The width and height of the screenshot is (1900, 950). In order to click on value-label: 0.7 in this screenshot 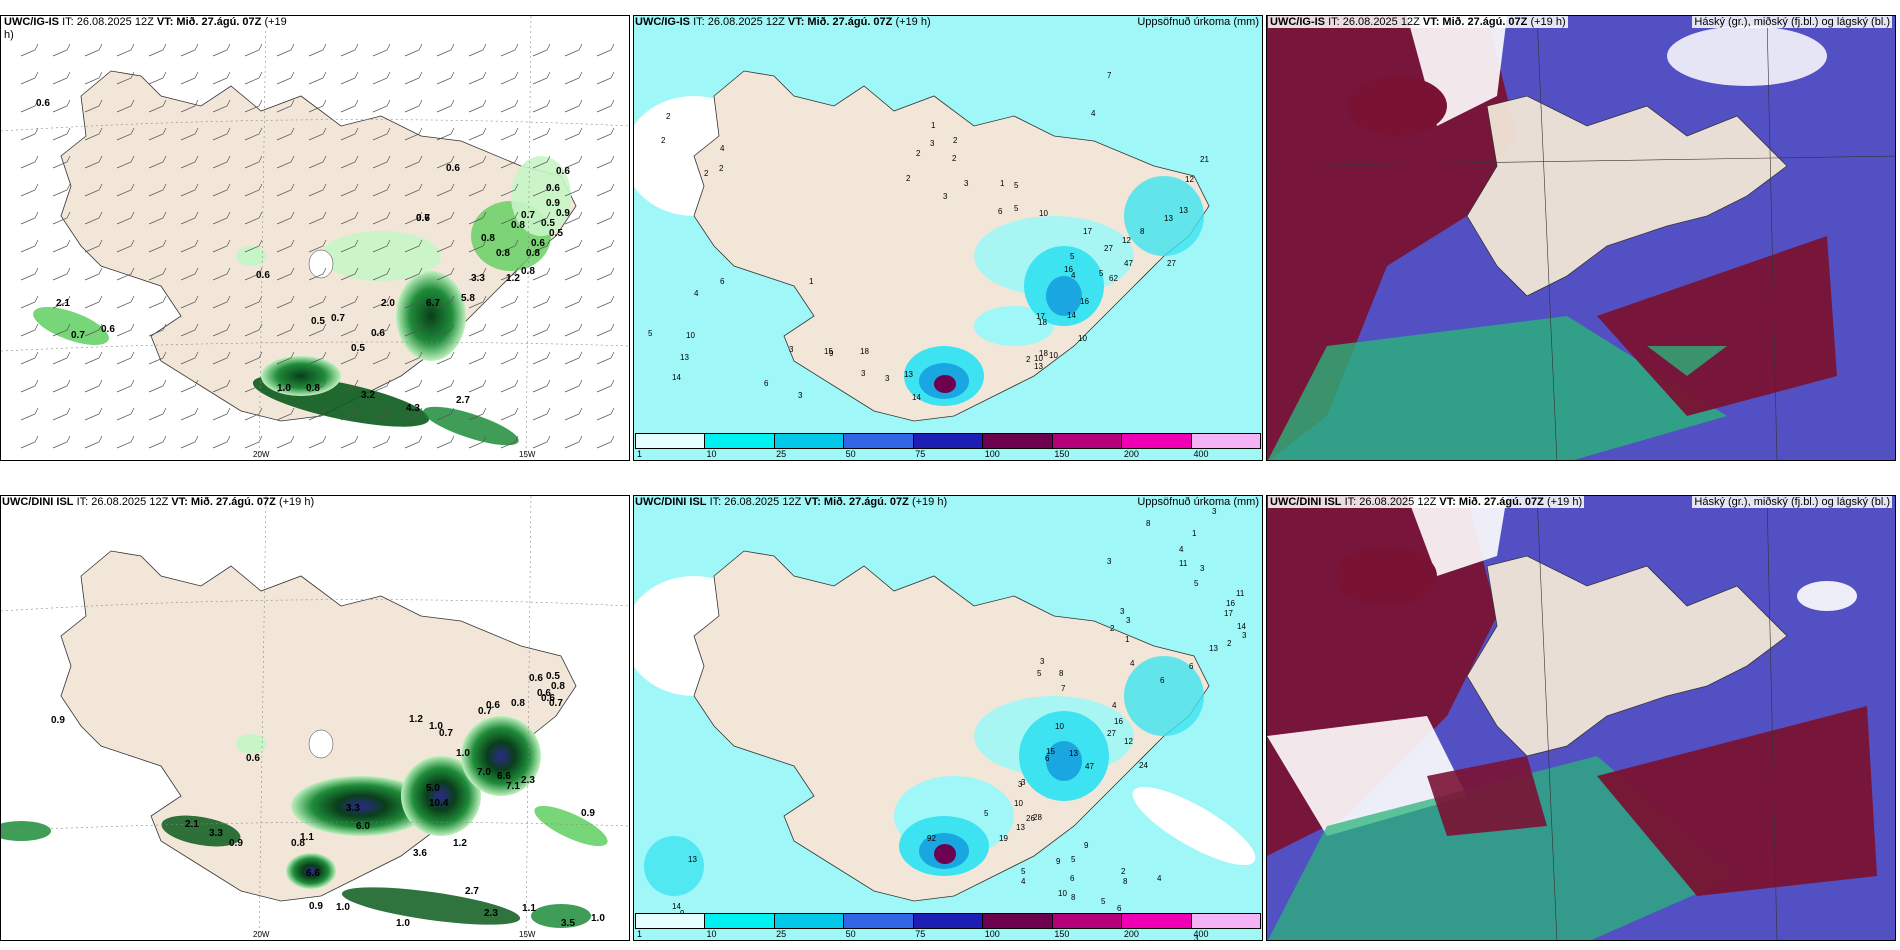, I will do `click(485, 711)`.